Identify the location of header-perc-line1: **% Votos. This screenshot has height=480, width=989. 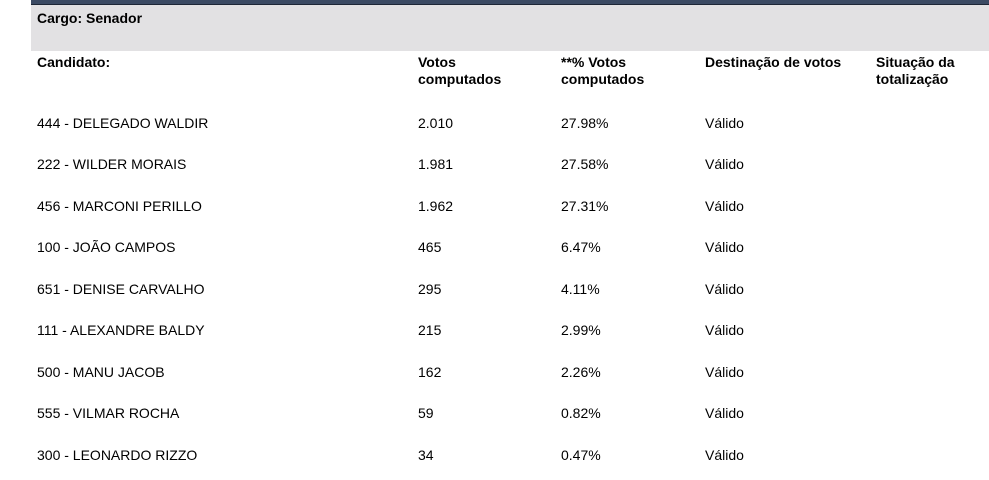
(594, 62).